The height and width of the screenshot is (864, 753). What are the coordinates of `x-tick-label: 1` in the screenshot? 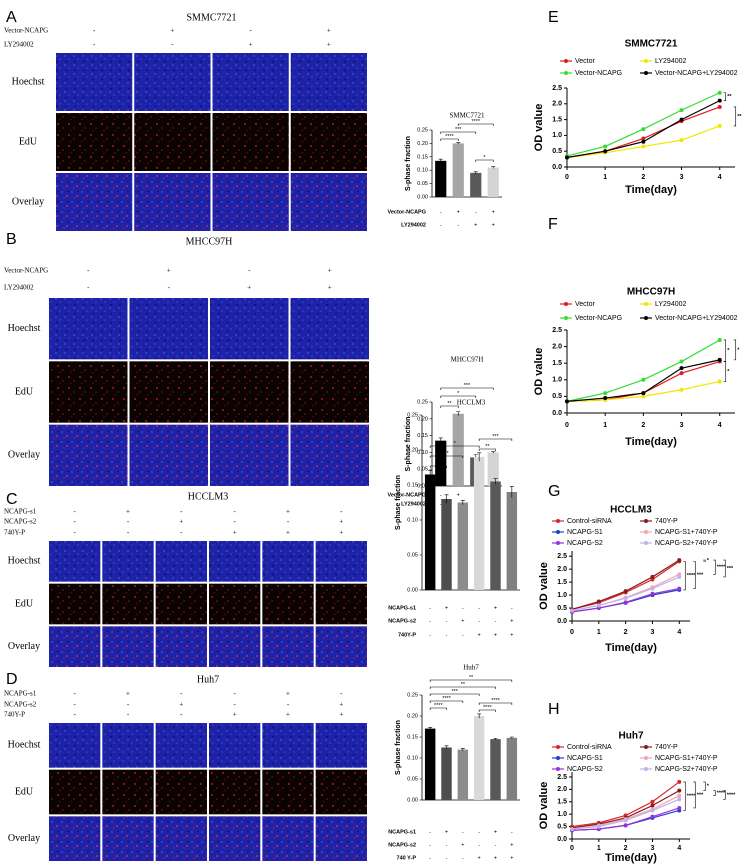 It's located at (599, 632).